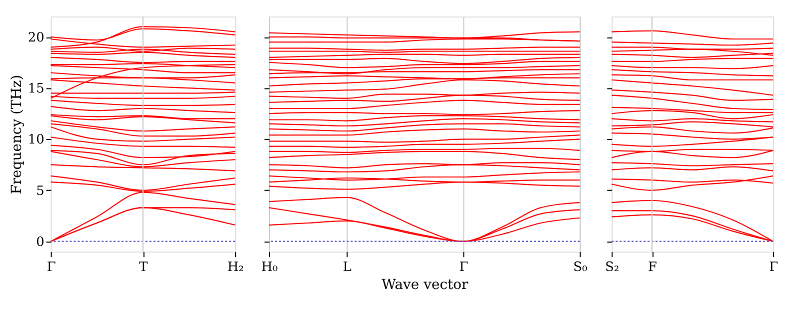 This screenshot has width=787, height=310. What do you see at coordinates (612, 268) in the screenshot?
I see `x-tick-label: S₂` at bounding box center [612, 268].